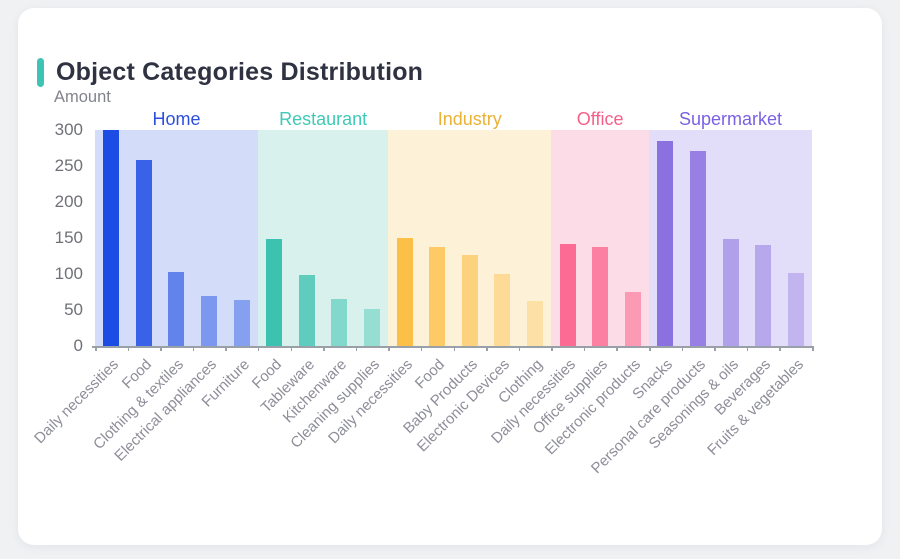 The width and height of the screenshot is (900, 559). I want to click on group-label-office: Office, so click(600, 119).